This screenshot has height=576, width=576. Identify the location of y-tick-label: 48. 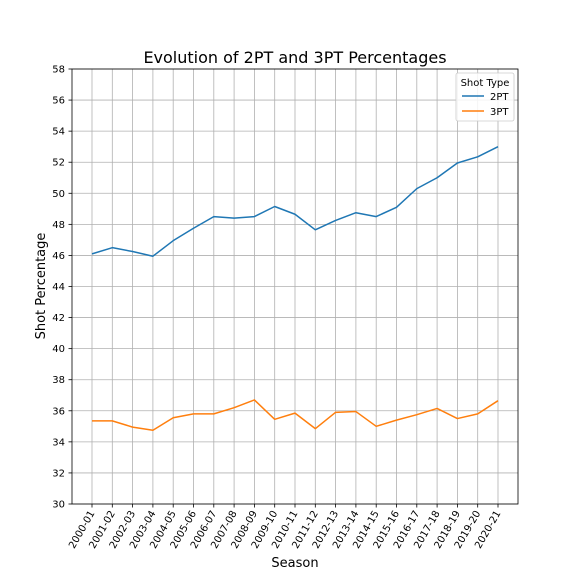
(58, 225).